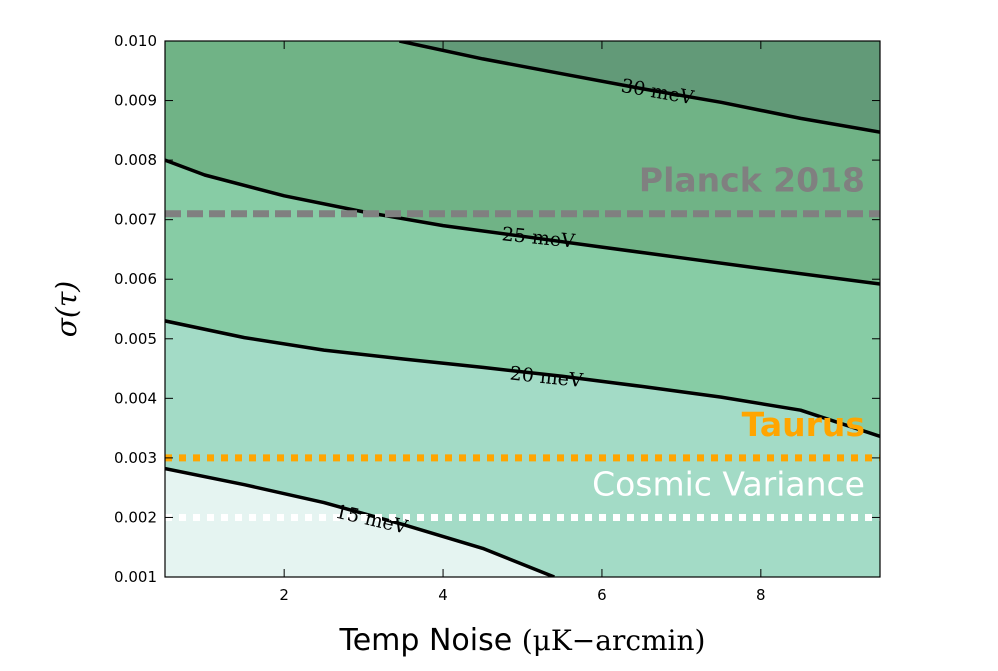 The image size is (998, 671). I want to click on x-axis-title-text: Temp Noise, so click(430, 640).